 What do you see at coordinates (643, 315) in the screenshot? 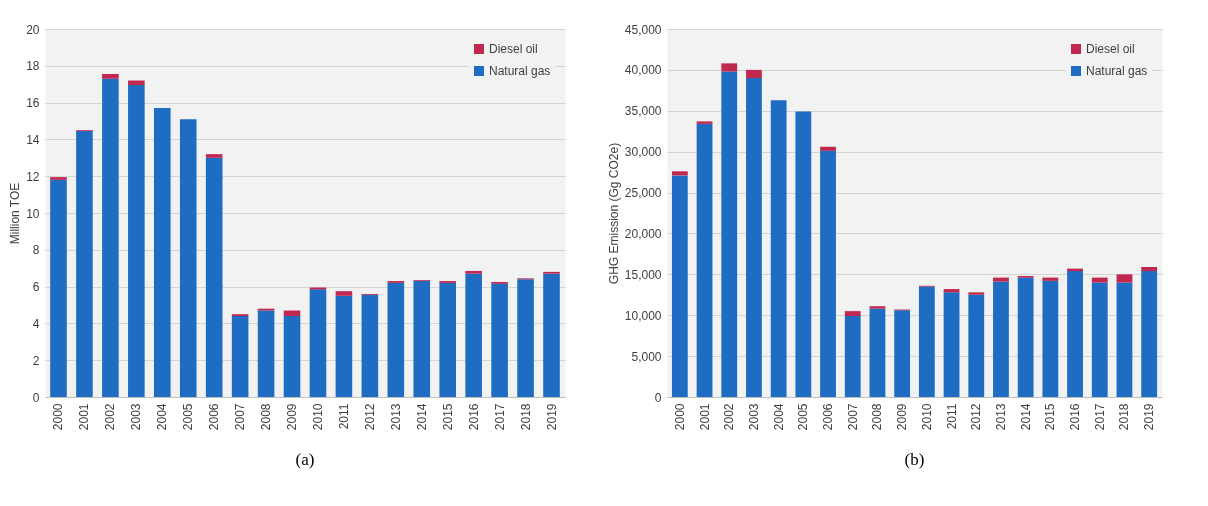
I see `y-tick-label: 10,000` at bounding box center [643, 315].